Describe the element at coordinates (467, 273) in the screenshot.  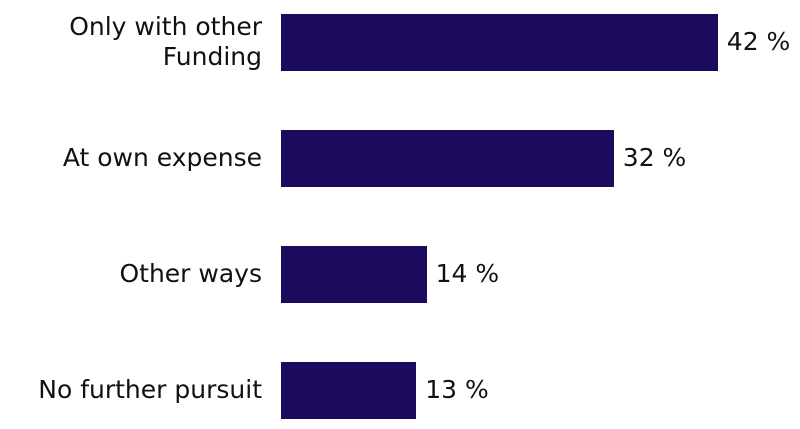
I see `value-label: 14 %` at that location.